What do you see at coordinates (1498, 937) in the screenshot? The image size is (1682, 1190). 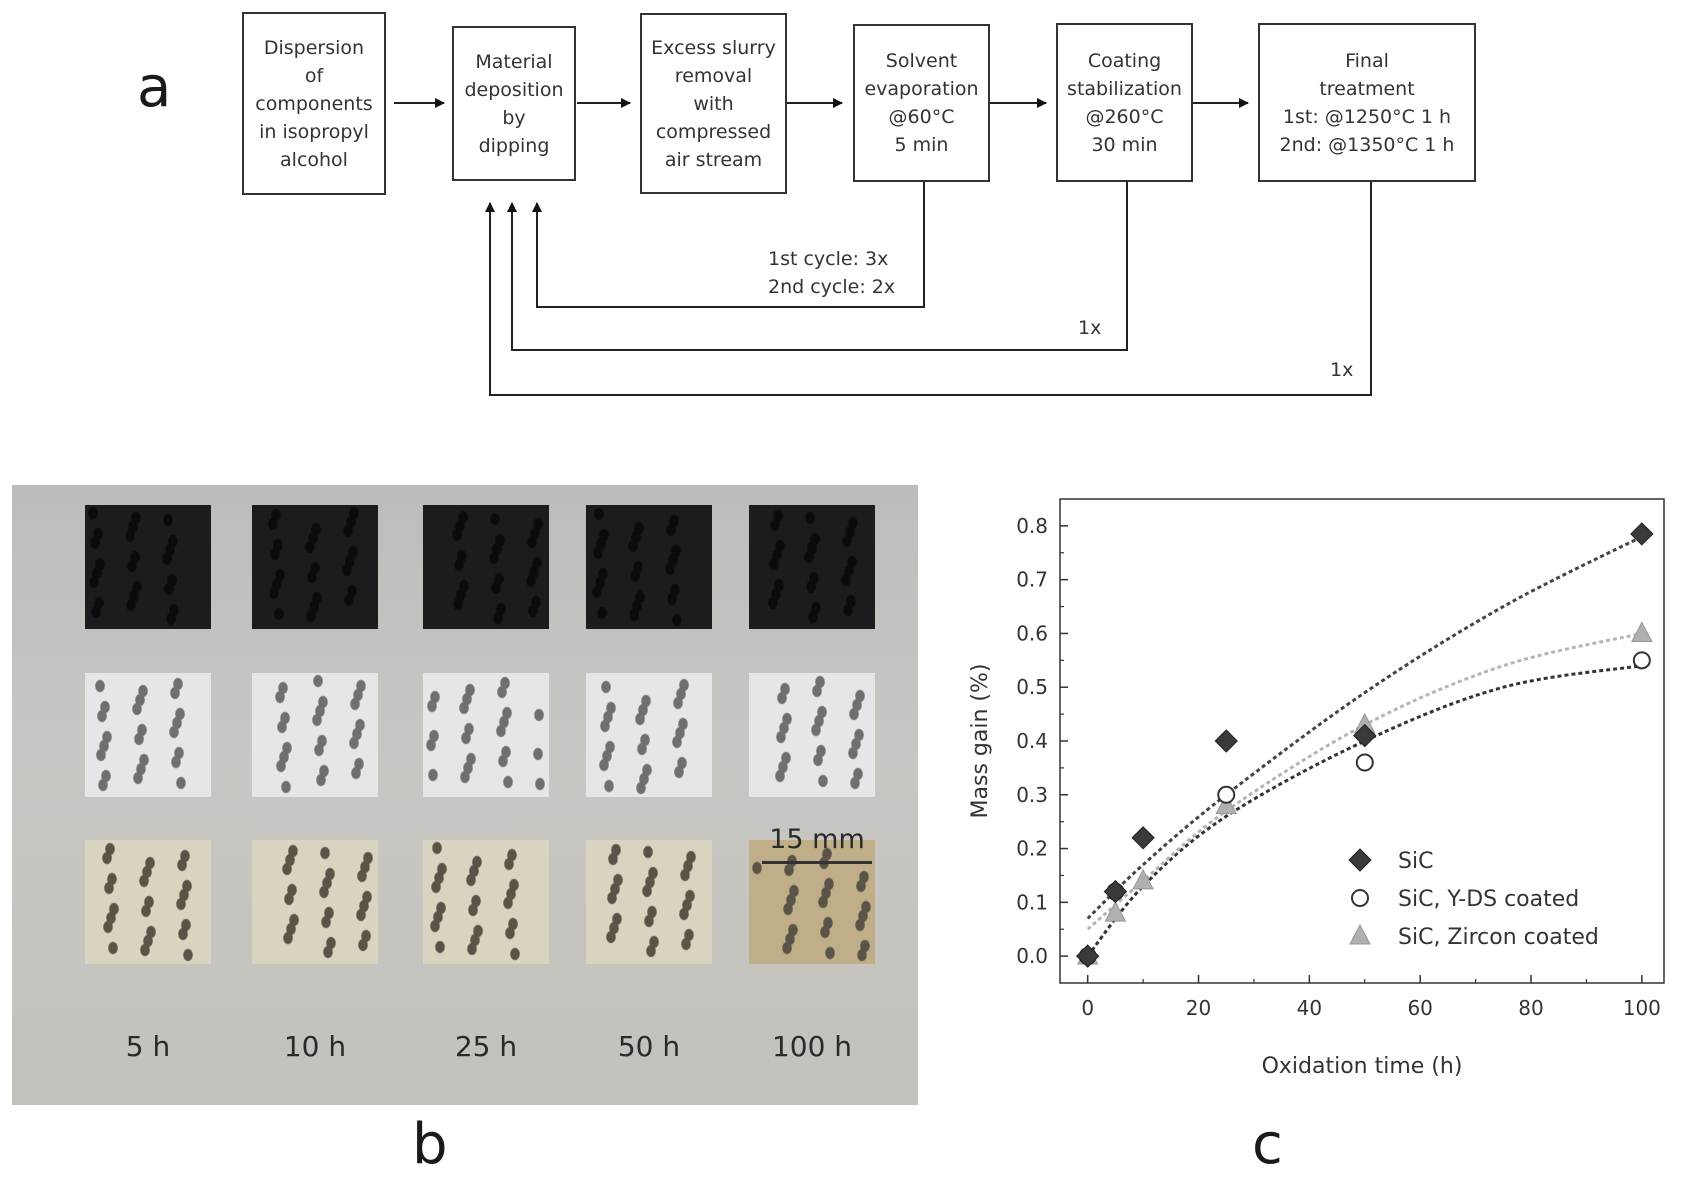 I see `legend-label: SiC, Zircon coated` at bounding box center [1498, 937].